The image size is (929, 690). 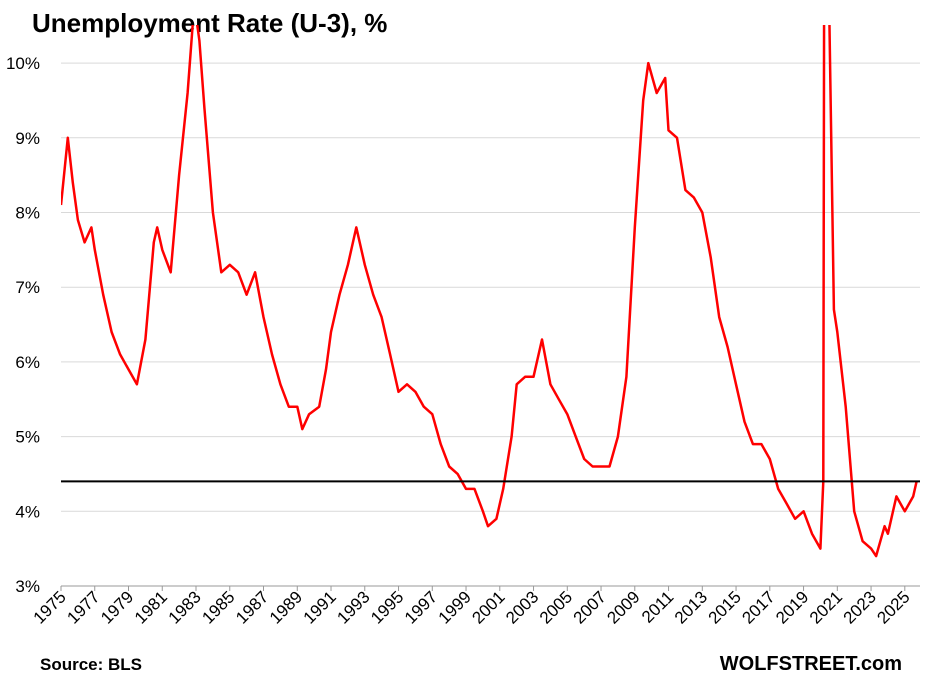 I want to click on x-tick-label: 1991, so click(x=320, y=607).